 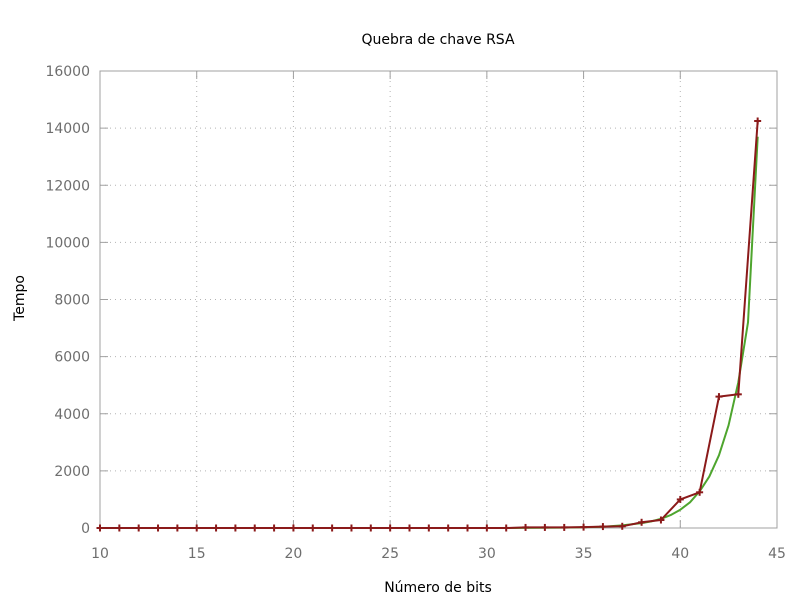 I want to click on y-tick-label: 16000, so click(x=67, y=72).